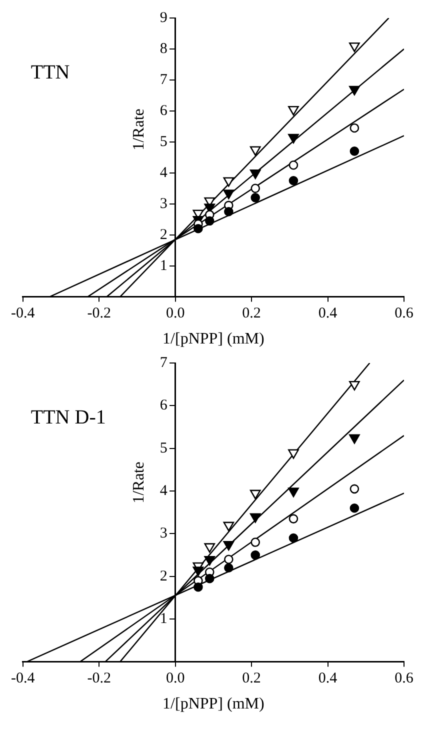 Image resolution: width=428 pixels, height=732 pixels. I want to click on y-tick-label: 8, so click(164, 48).